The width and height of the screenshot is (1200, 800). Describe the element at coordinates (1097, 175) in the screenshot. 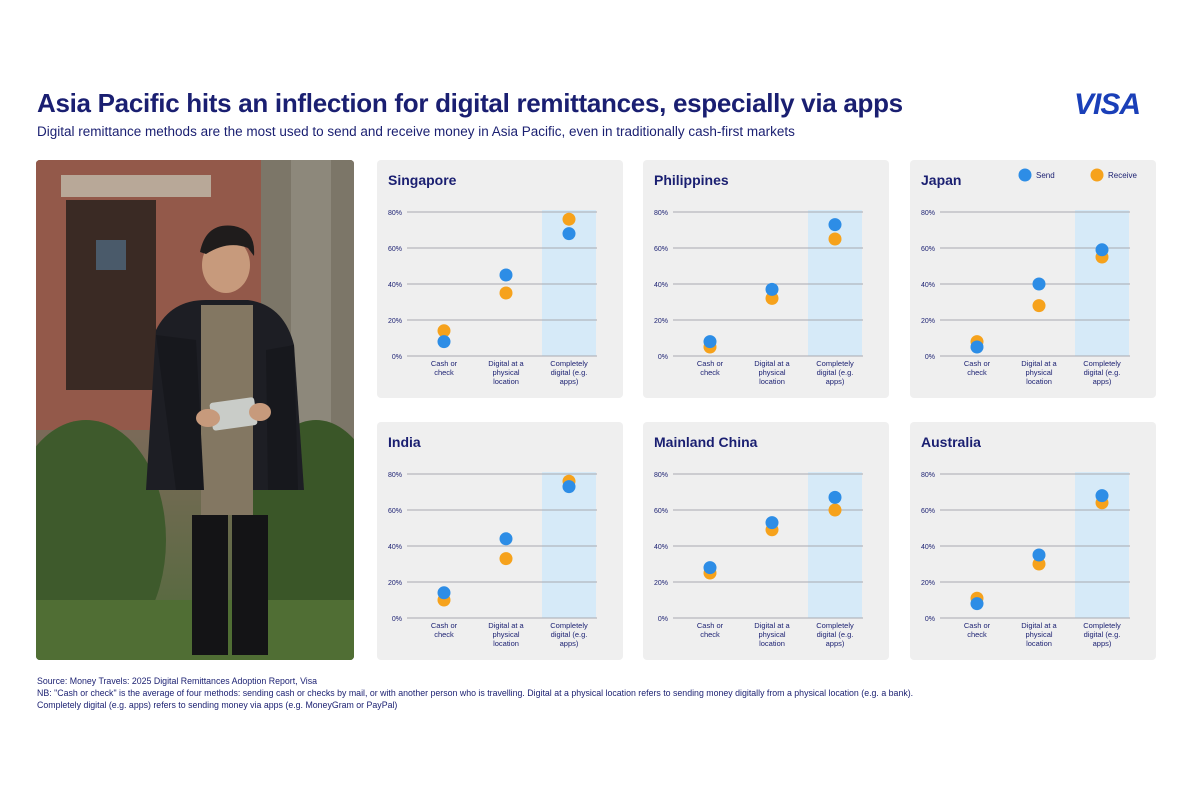

I see `legend-receive-marker` at that location.